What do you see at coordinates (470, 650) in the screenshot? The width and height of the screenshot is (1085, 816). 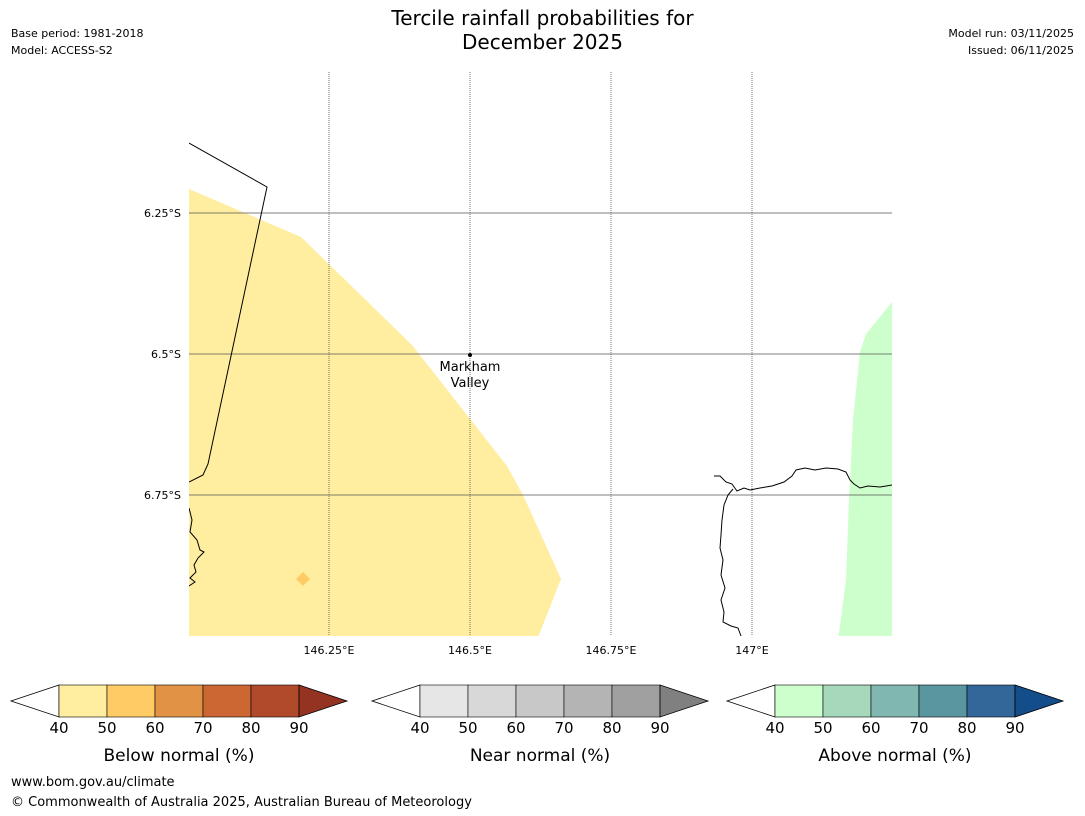 I see `lon-label: 146.5°E` at bounding box center [470, 650].